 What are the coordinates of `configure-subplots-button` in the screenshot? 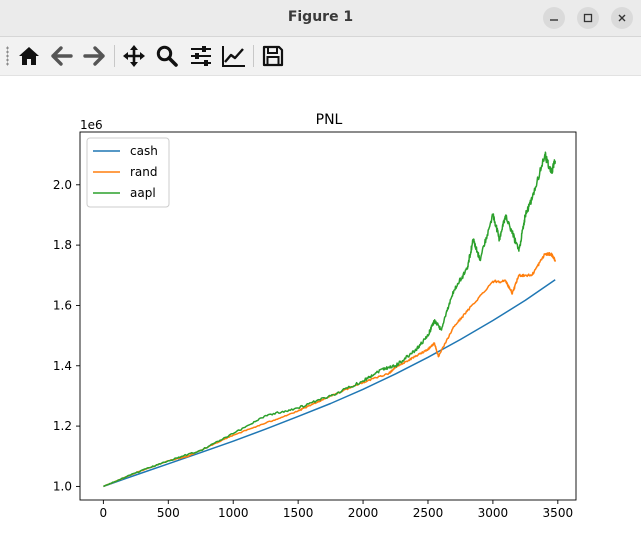 It's located at (201, 56).